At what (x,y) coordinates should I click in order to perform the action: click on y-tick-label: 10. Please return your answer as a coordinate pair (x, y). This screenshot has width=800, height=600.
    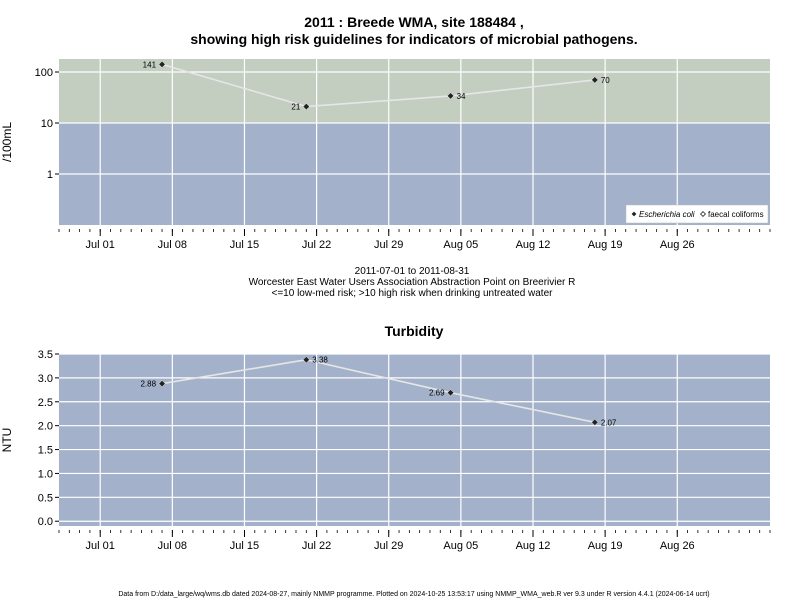
    Looking at the image, I should click on (47, 124).